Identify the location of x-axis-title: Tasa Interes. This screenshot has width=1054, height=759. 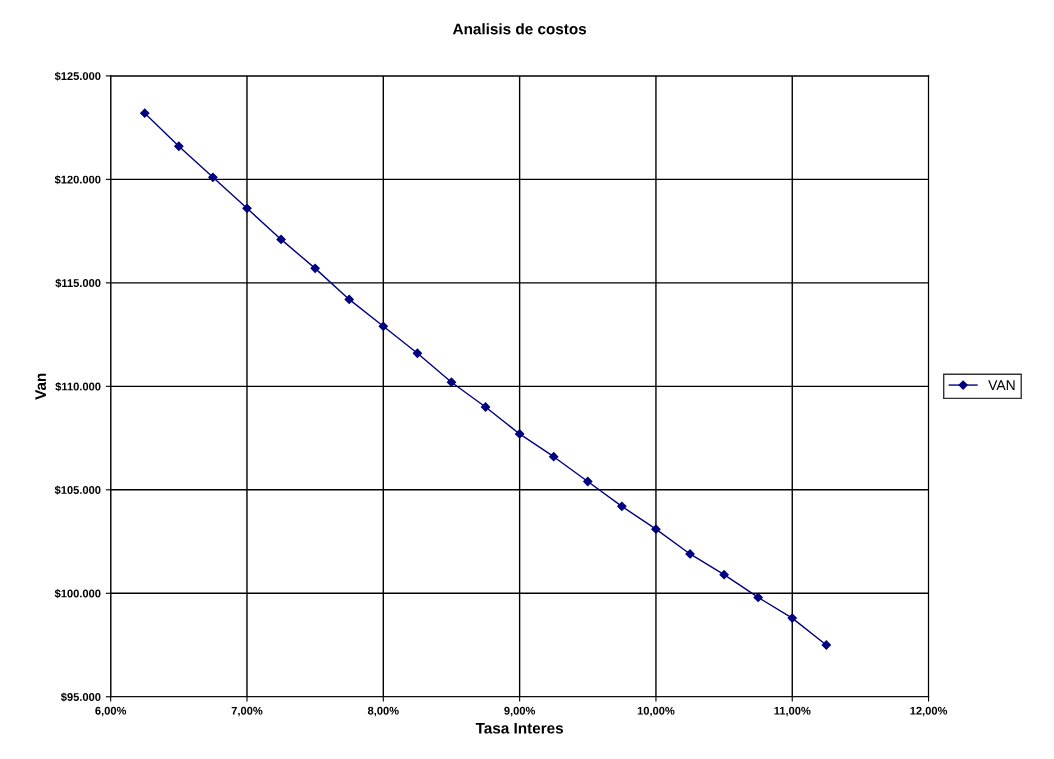
(519, 728).